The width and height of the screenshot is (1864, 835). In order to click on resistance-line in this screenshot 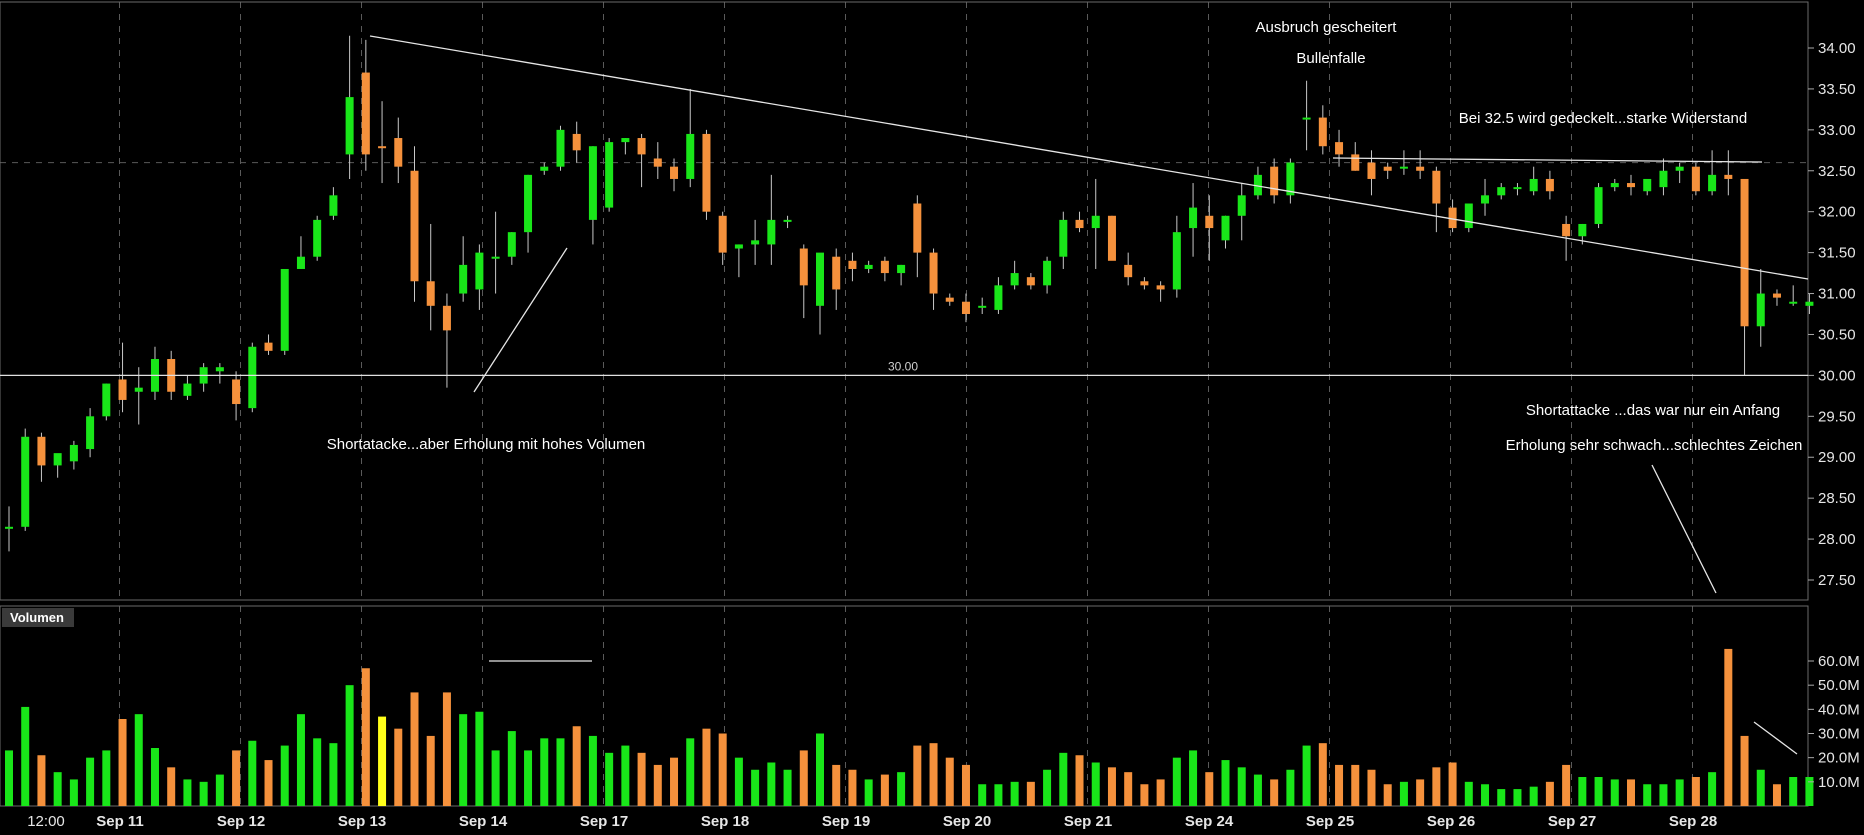, I will do `click(1547, 160)`.